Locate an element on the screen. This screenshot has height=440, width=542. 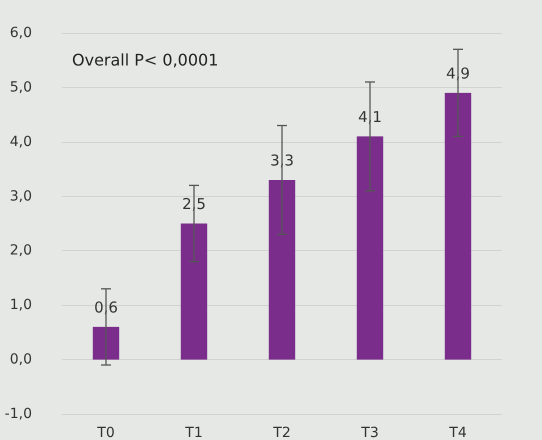
x-tick-label: T0 is located at coordinates (105, 432).